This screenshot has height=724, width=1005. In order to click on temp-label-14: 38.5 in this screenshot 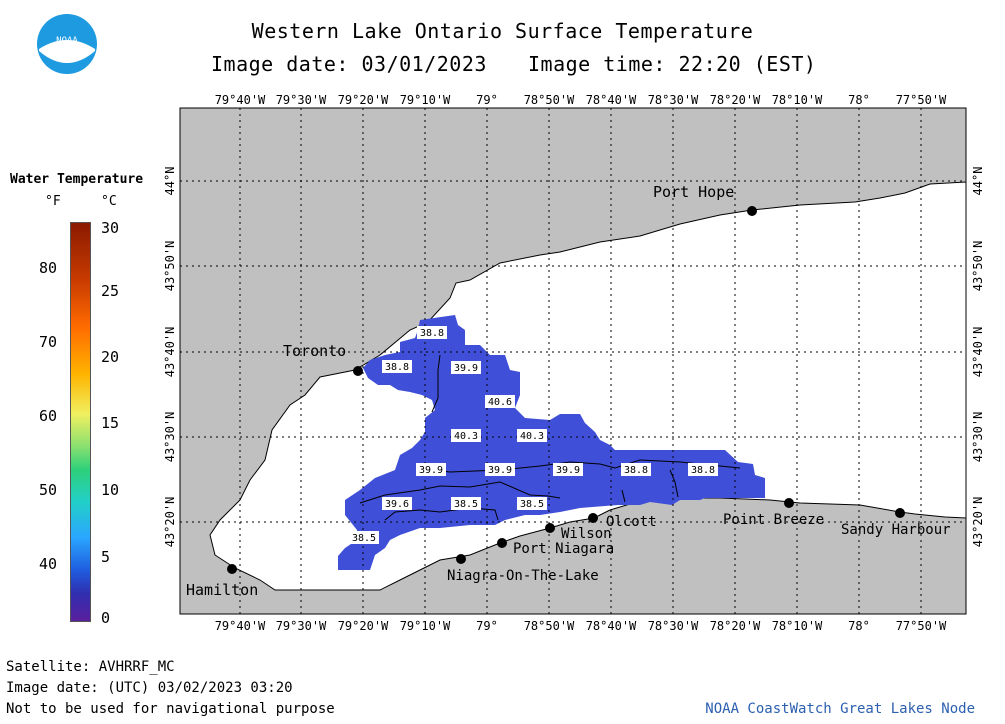, I will do `click(364, 538)`.